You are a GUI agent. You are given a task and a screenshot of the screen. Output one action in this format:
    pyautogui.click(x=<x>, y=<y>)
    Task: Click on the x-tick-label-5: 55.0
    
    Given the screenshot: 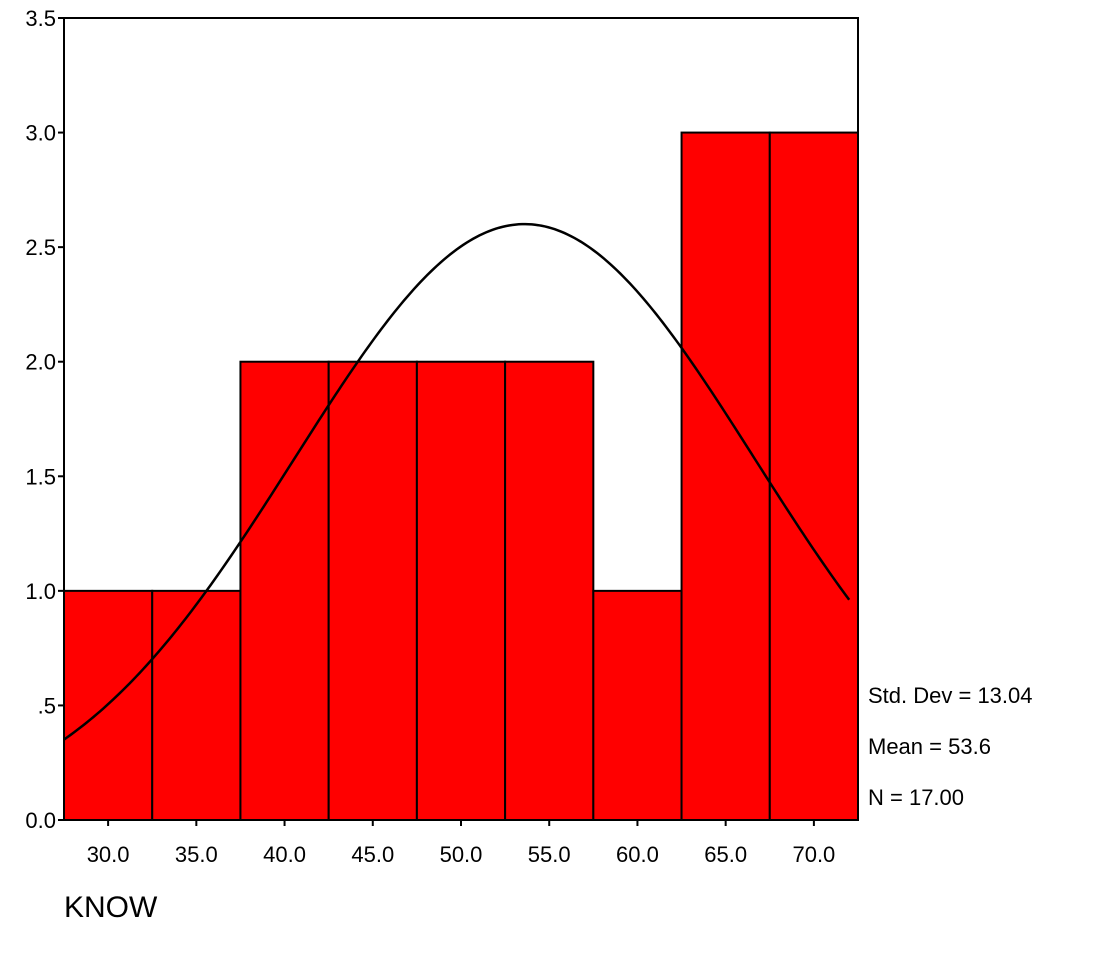 What is the action you would take?
    pyautogui.click(x=549, y=854)
    